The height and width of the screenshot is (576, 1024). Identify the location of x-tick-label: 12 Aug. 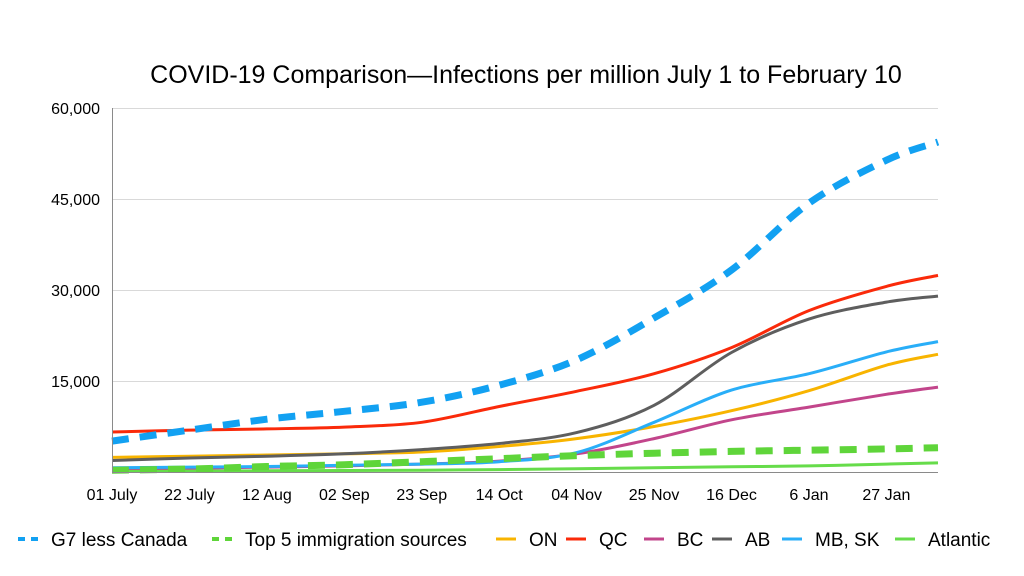
(267, 495).